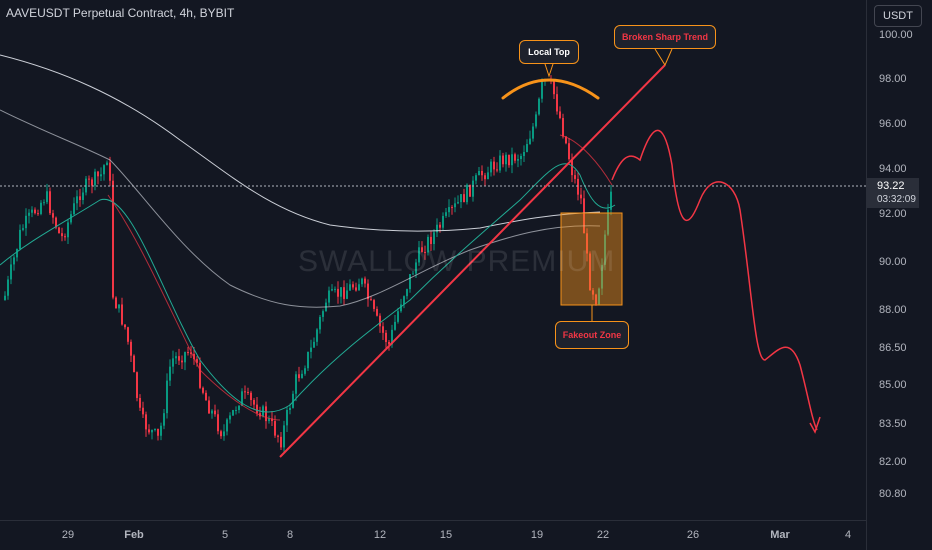 The height and width of the screenshot is (550, 932). I want to click on fakeout-zone-callout: Fakeout Zone, so click(592, 335).